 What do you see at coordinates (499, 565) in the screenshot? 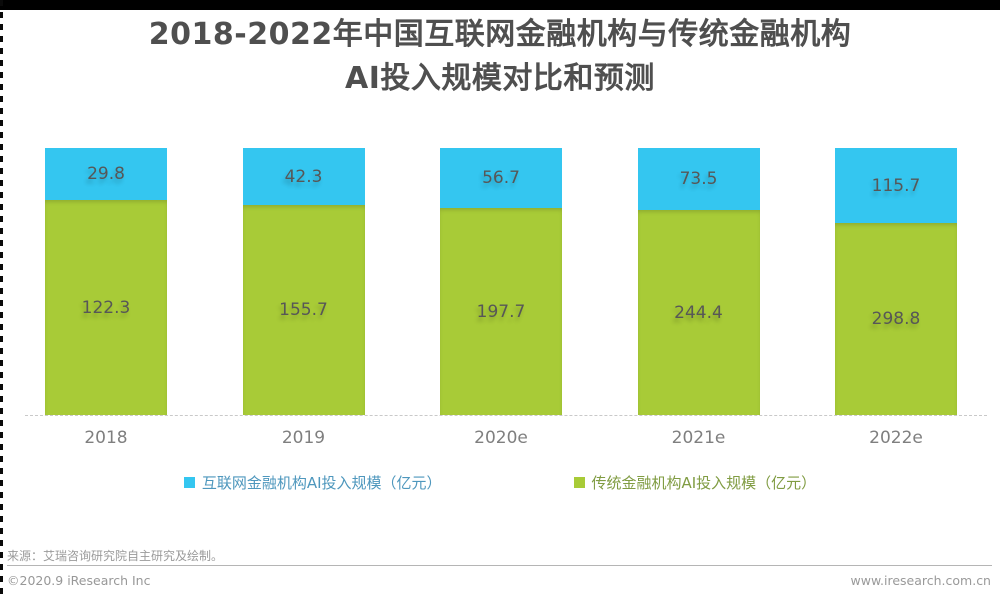
I see `footer-divider` at bounding box center [499, 565].